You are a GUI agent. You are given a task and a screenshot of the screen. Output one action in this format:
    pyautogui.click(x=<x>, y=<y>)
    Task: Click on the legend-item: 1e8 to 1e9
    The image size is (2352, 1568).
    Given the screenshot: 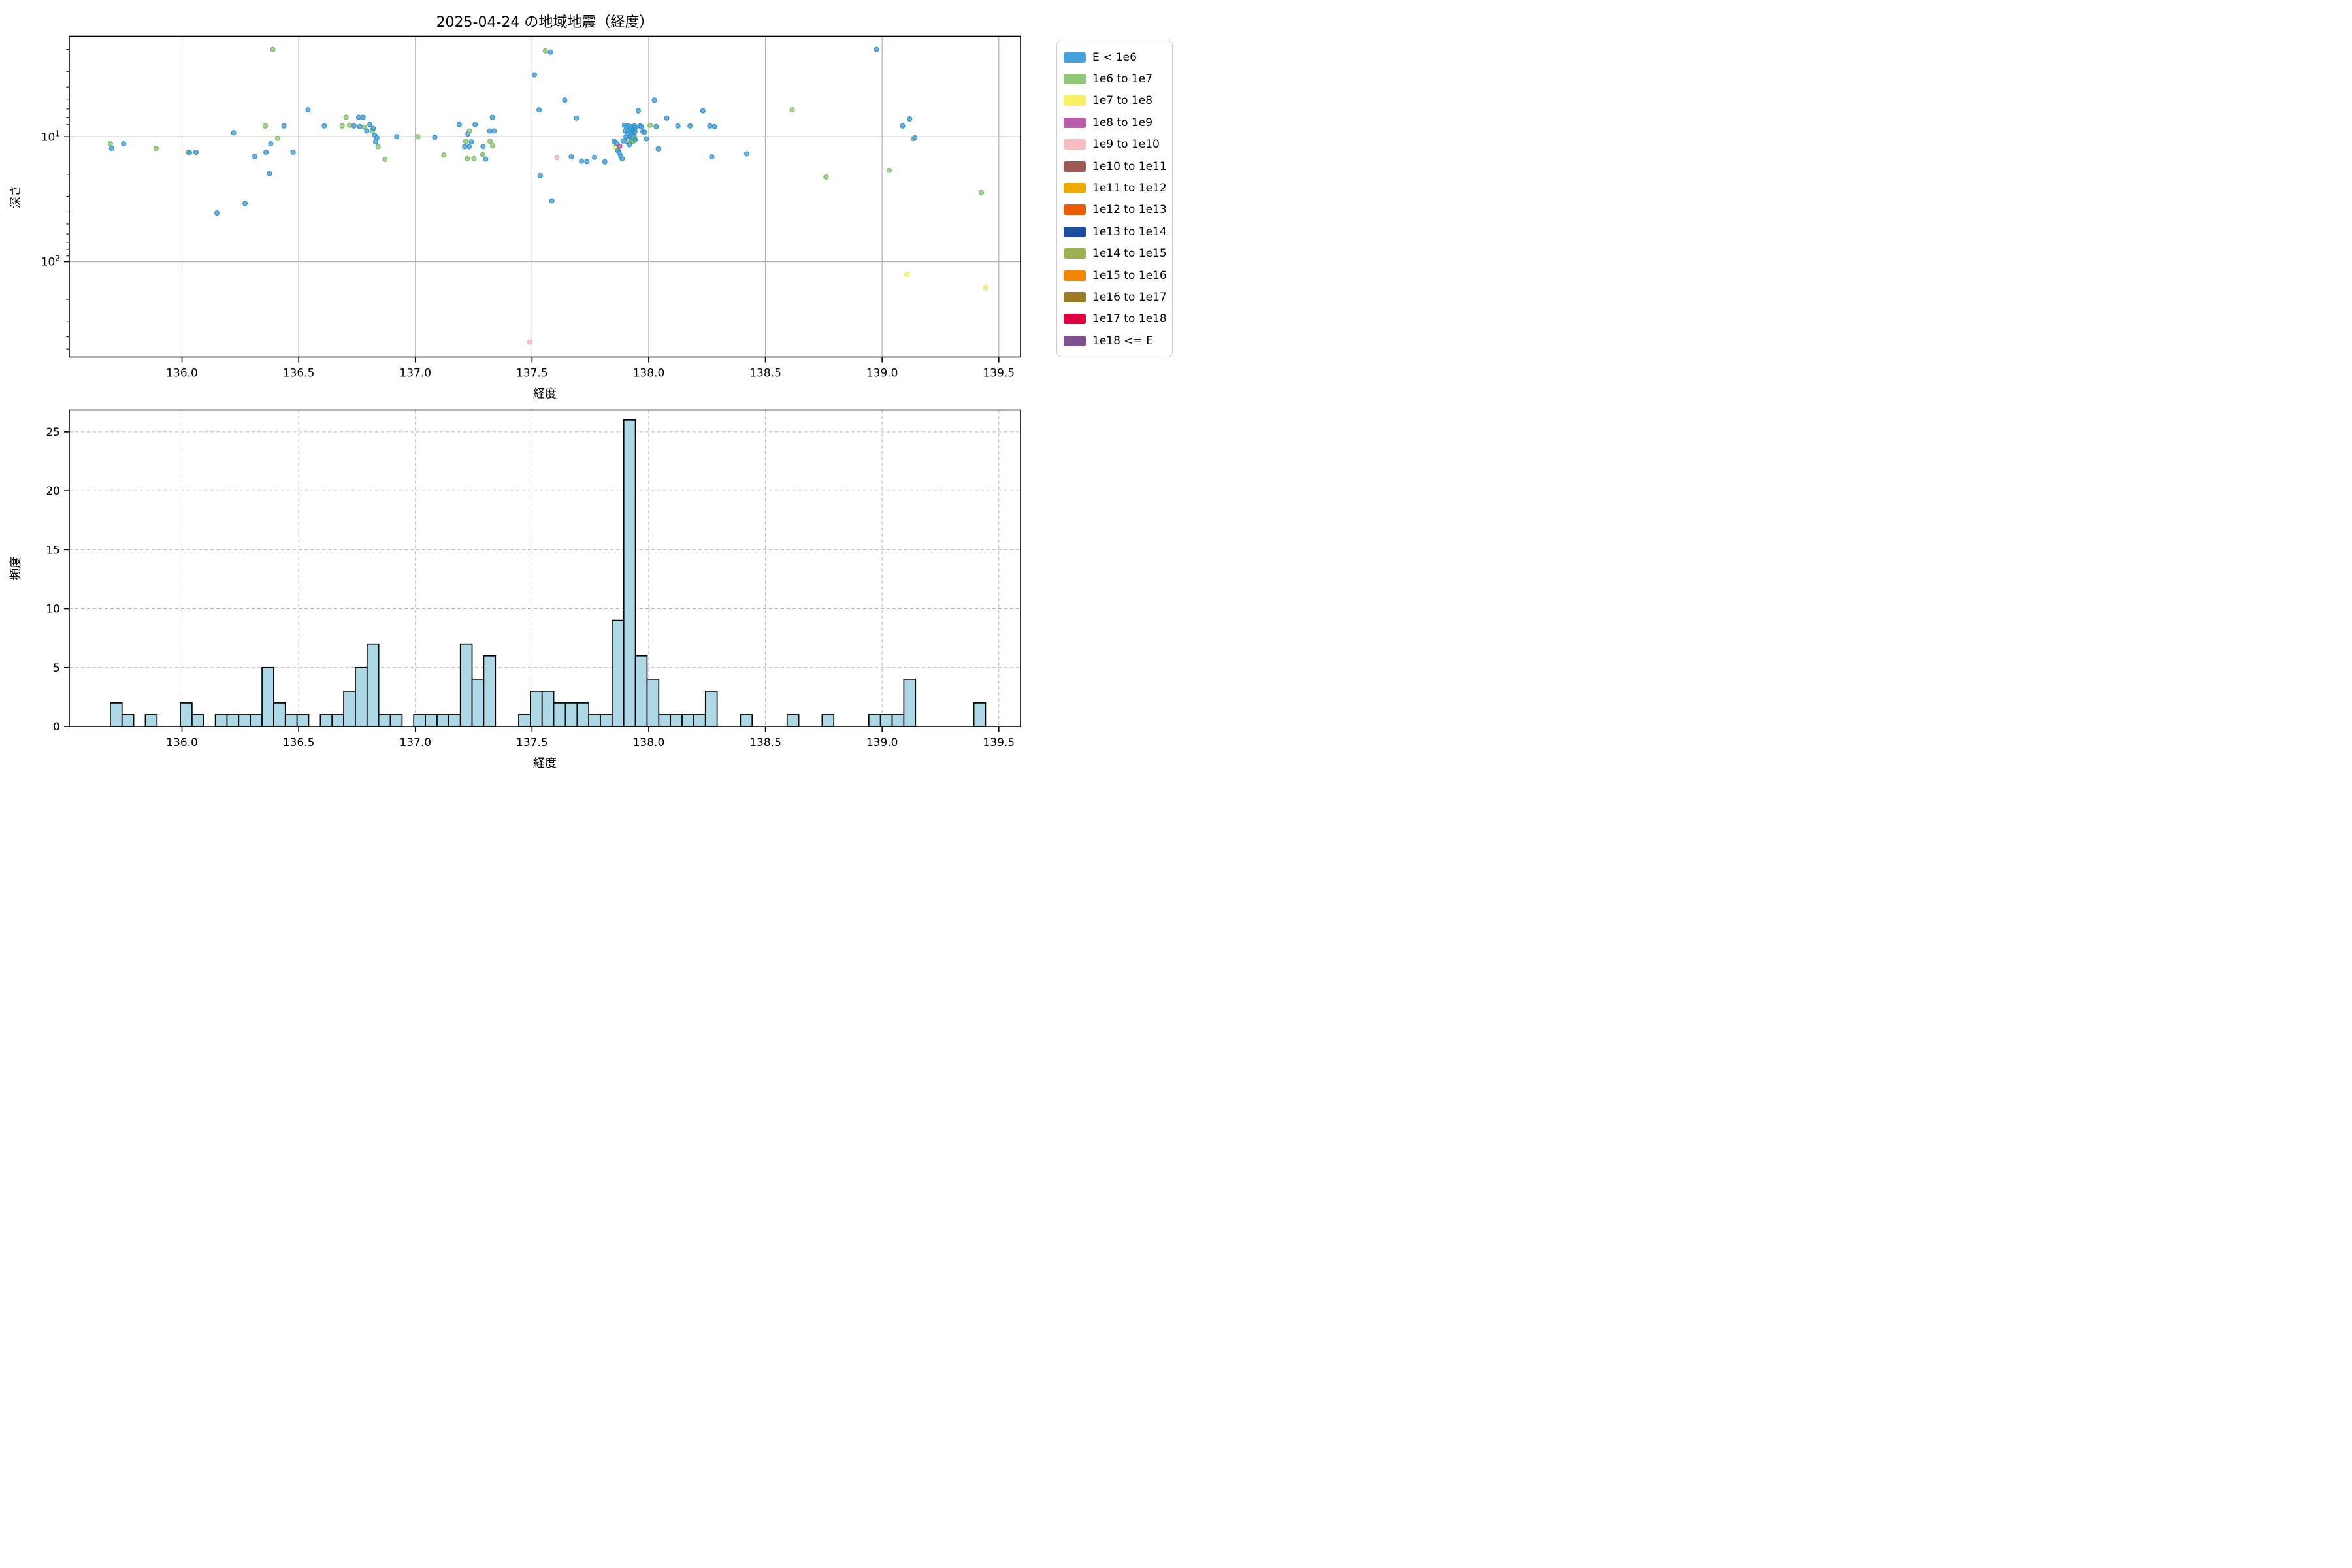 What is the action you would take?
    pyautogui.click(x=1115, y=122)
    